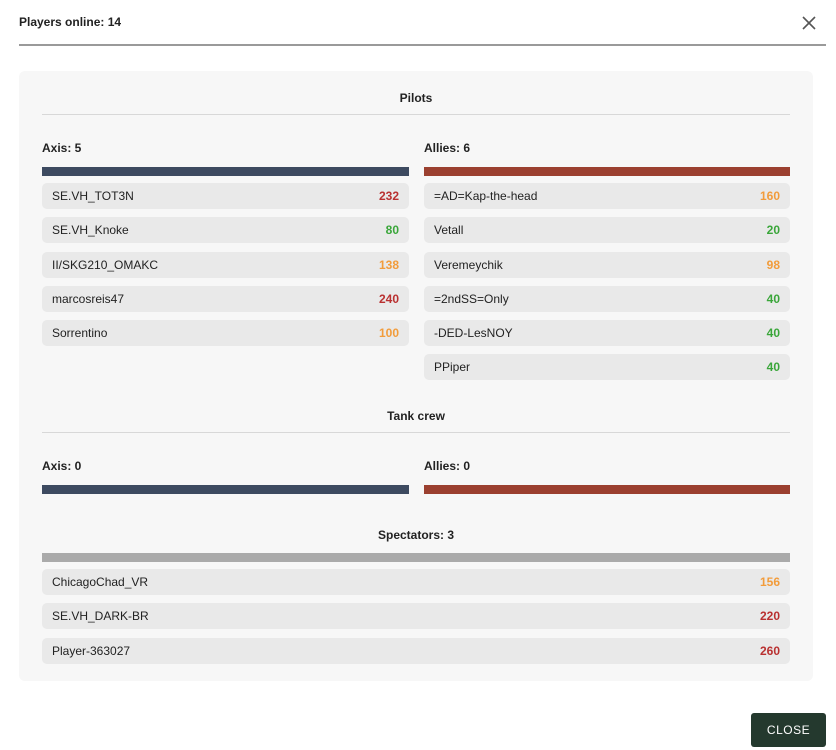  I want to click on player-name: -DED-LesNOY, so click(473, 333).